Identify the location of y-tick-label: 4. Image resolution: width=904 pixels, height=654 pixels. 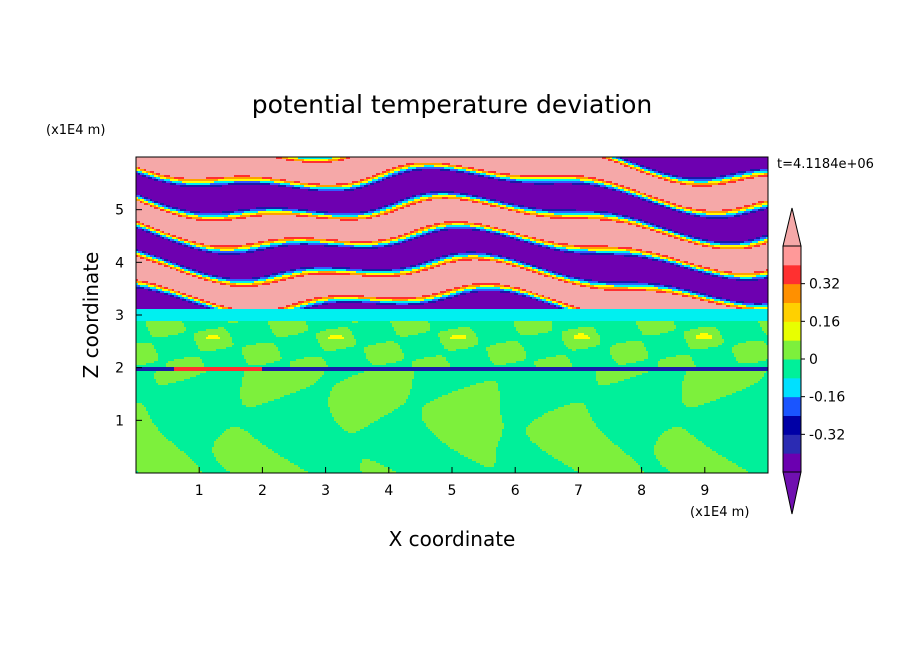
(119, 263).